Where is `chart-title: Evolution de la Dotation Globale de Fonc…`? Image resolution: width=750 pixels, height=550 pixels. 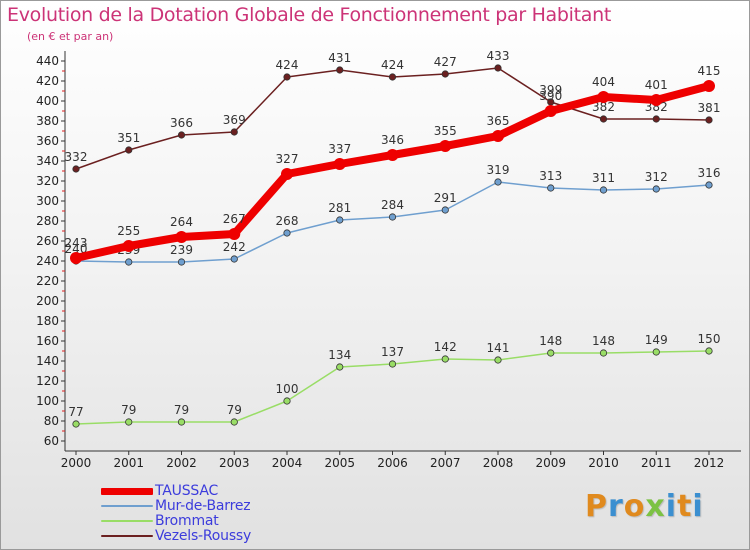
chart-title: Evolution de la Dotation Globale de Fonc… is located at coordinates (309, 15).